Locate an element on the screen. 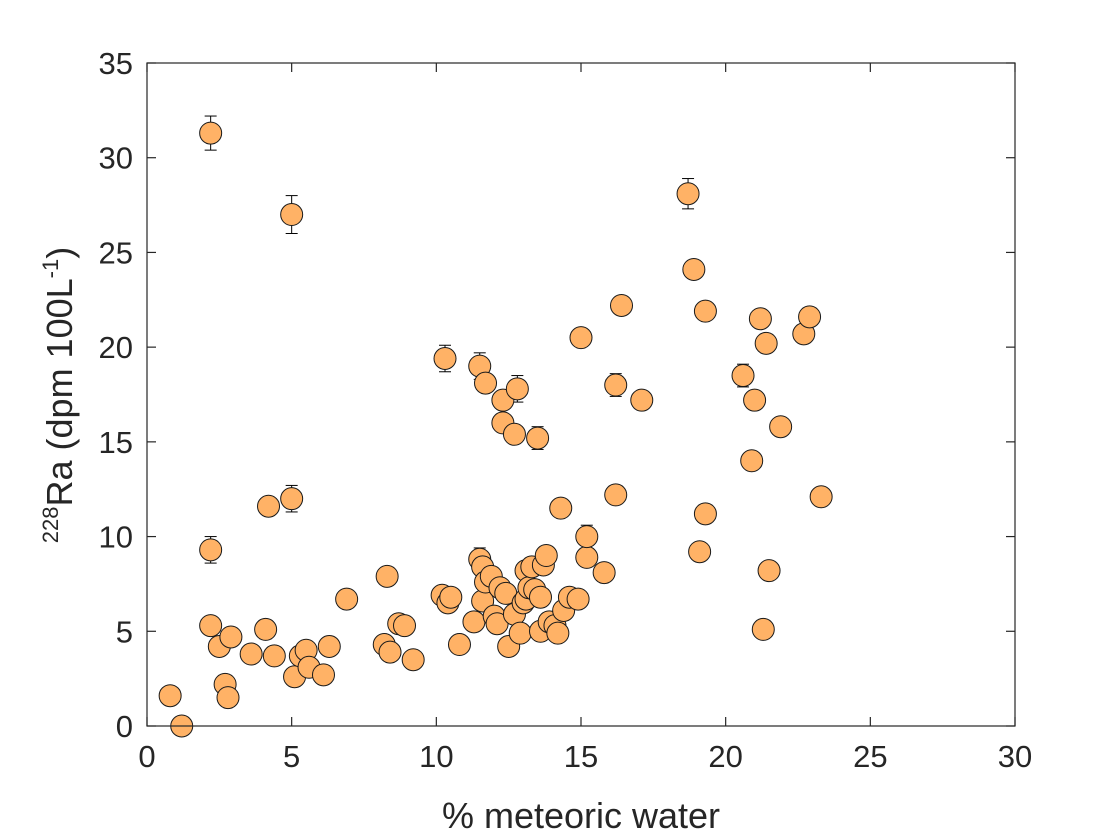  y-axis-label-close: ) is located at coordinates (59, 253).